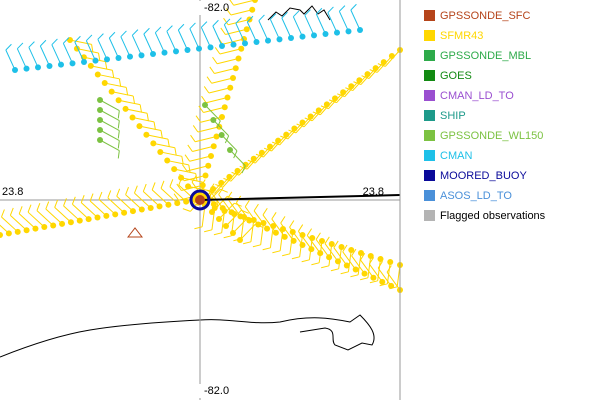 The width and height of the screenshot is (600, 400). Describe the element at coordinates (12, 192) in the screenshot. I see `lat-label-left: 23.8` at that location.